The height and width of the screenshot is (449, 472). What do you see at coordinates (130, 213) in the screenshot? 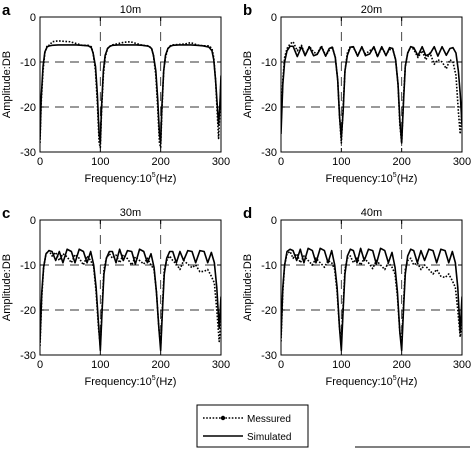
I see `panel-title: 30m` at bounding box center [130, 213].